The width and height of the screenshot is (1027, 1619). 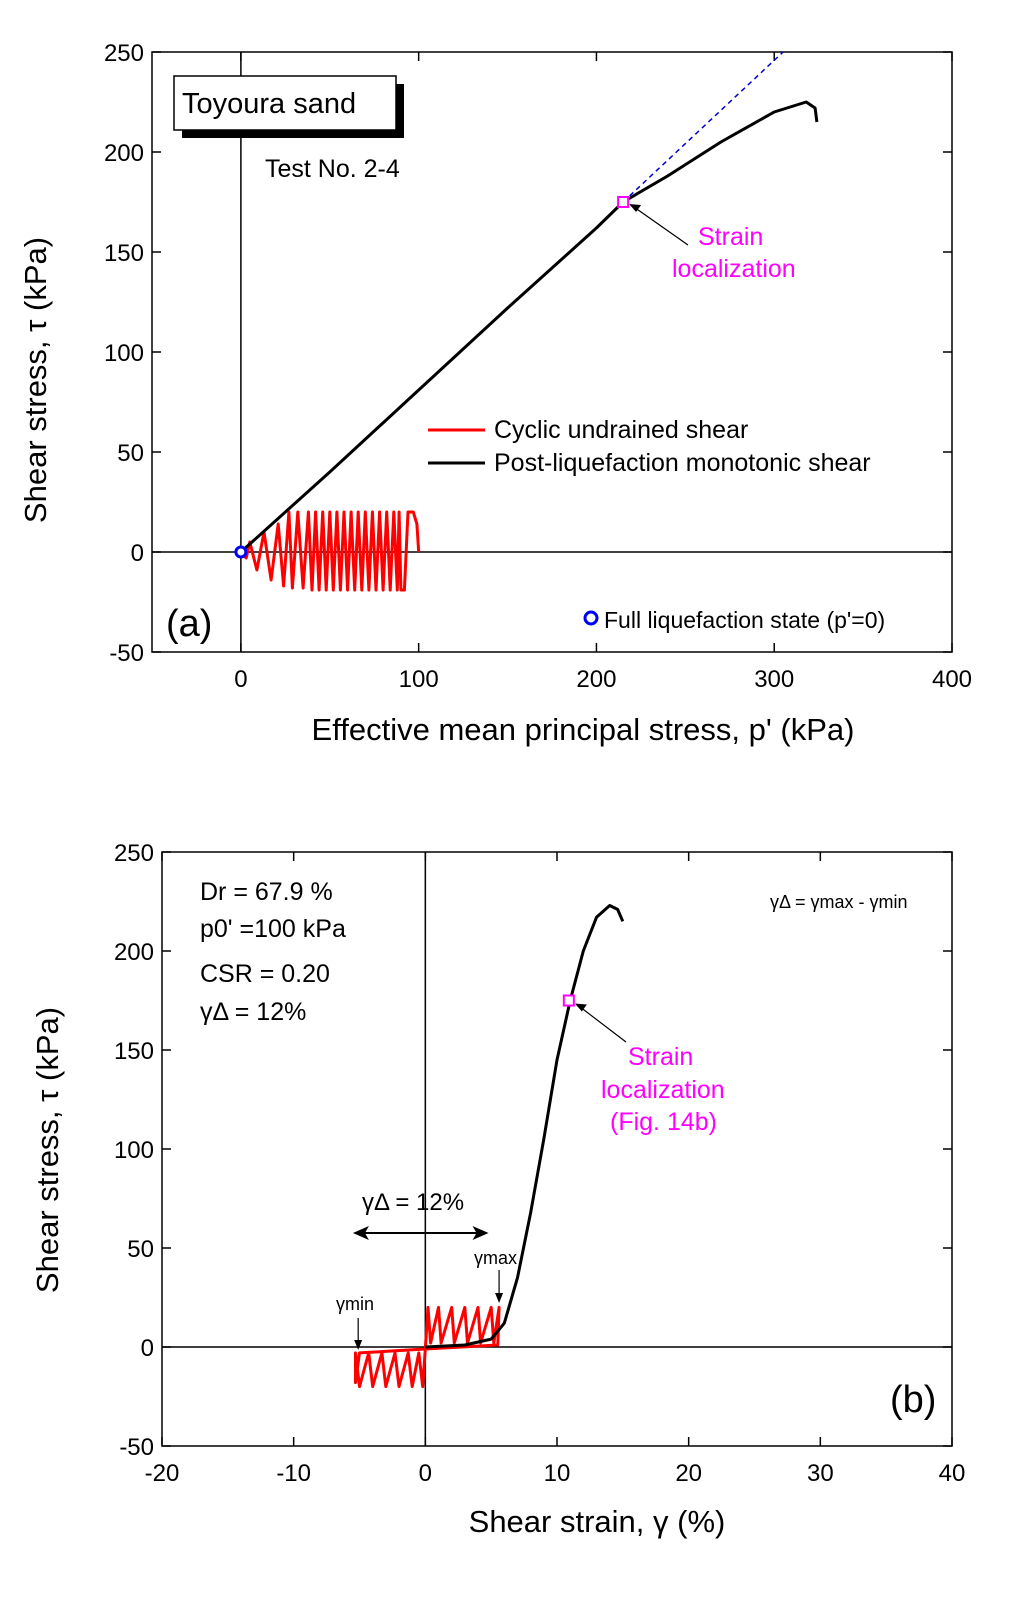 I want to click on x-tick-label: -10, so click(x=293, y=1473).